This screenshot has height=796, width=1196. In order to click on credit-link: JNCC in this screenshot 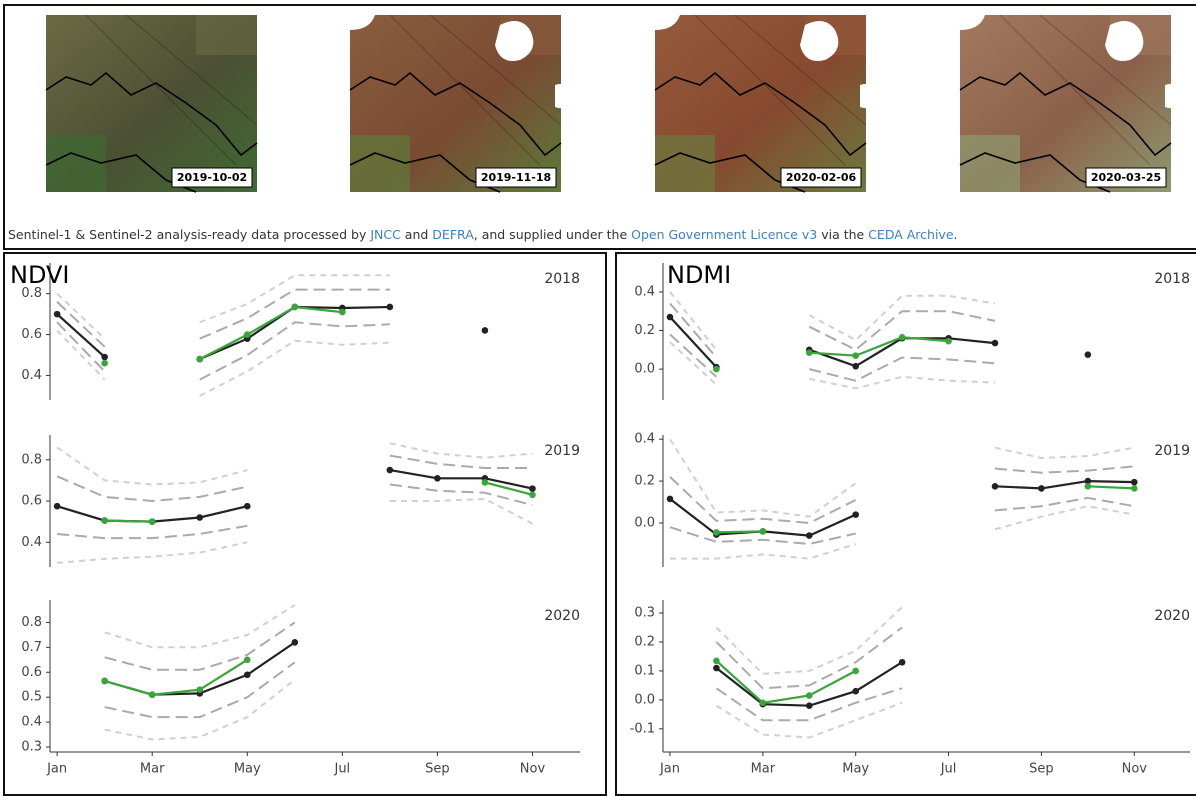, I will do `click(385, 234)`.